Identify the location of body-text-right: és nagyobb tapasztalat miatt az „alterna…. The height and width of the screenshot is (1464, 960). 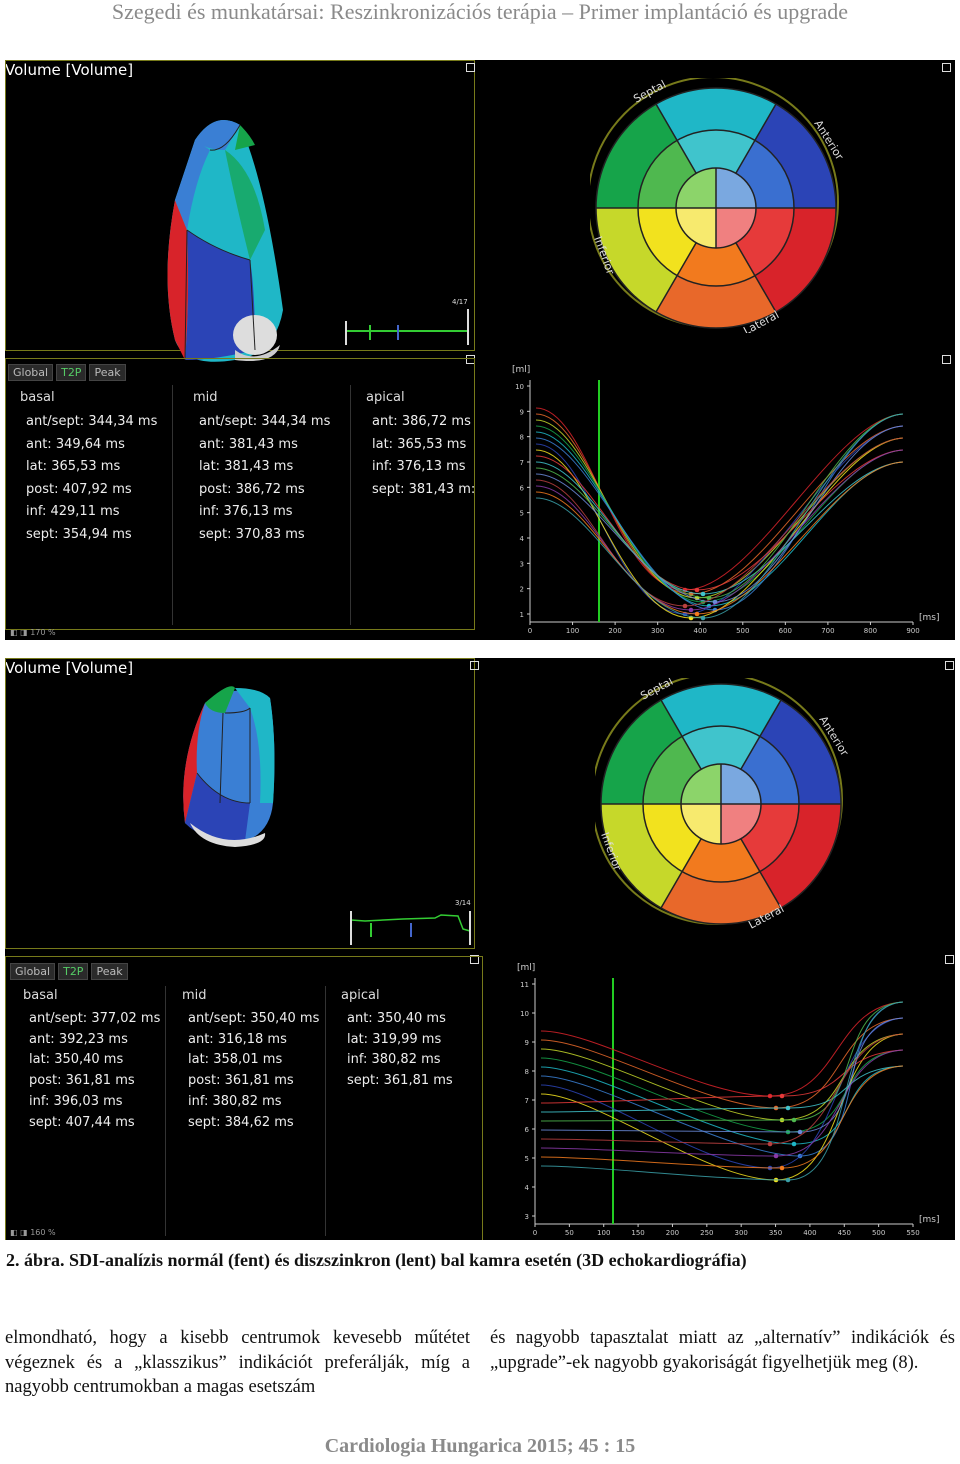
(722, 1350).